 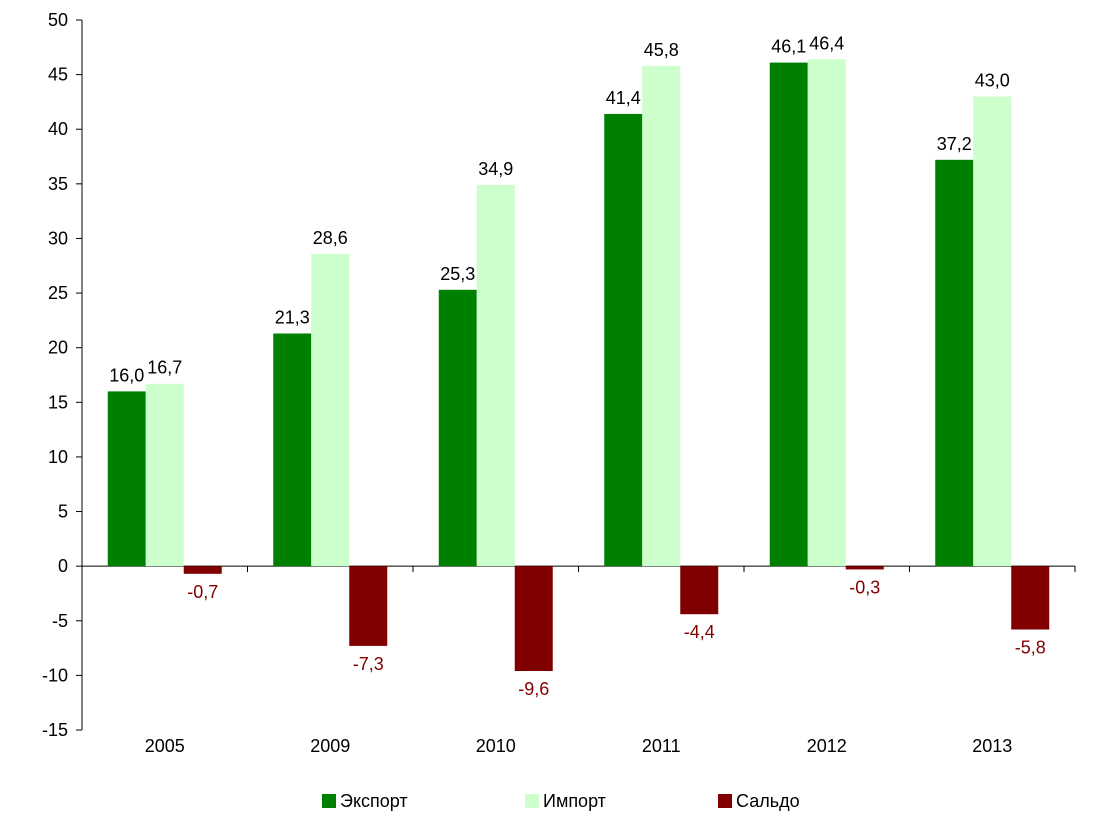 I want to click on y-tick-label: -15, so click(x=55, y=730).